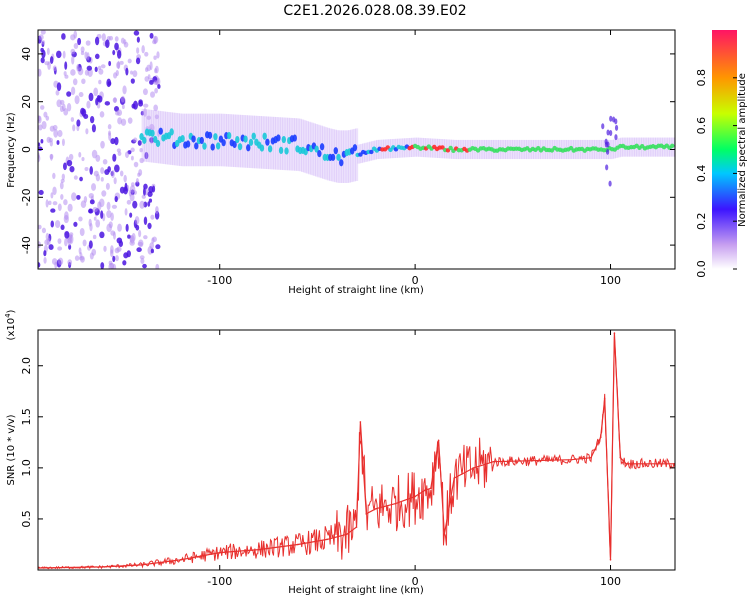 This screenshot has height=600, width=750. What do you see at coordinates (11, 150) in the screenshot?
I see `spectrogram-ylabel: Frequency (Hz)` at bounding box center [11, 150].